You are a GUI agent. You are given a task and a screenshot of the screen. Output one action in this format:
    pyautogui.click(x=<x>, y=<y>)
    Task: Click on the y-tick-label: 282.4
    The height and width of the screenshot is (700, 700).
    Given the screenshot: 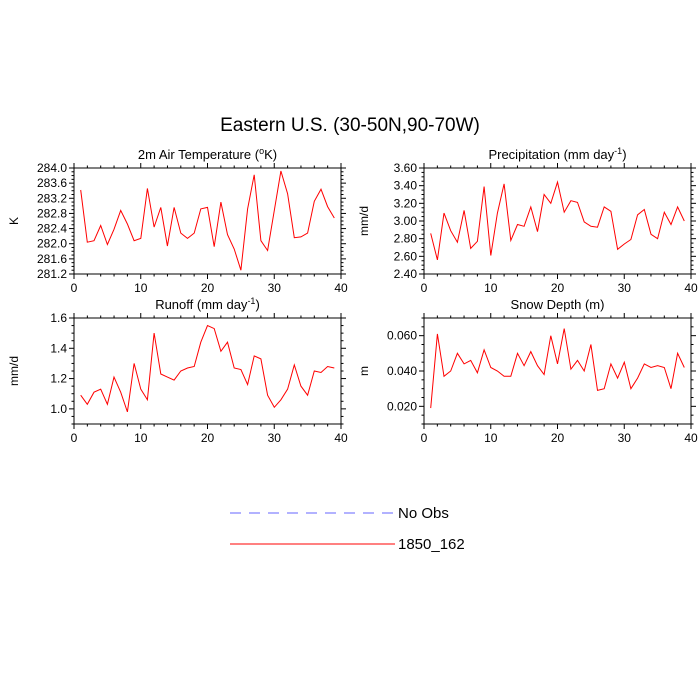 What is the action you would take?
    pyautogui.click(x=52, y=229)
    